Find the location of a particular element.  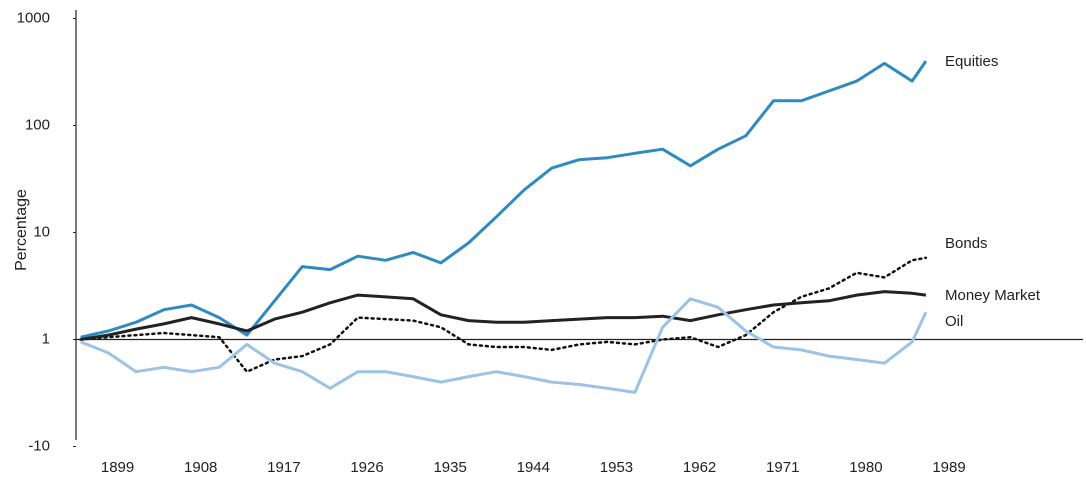

y-tick-label: -10 is located at coordinates (39, 445).